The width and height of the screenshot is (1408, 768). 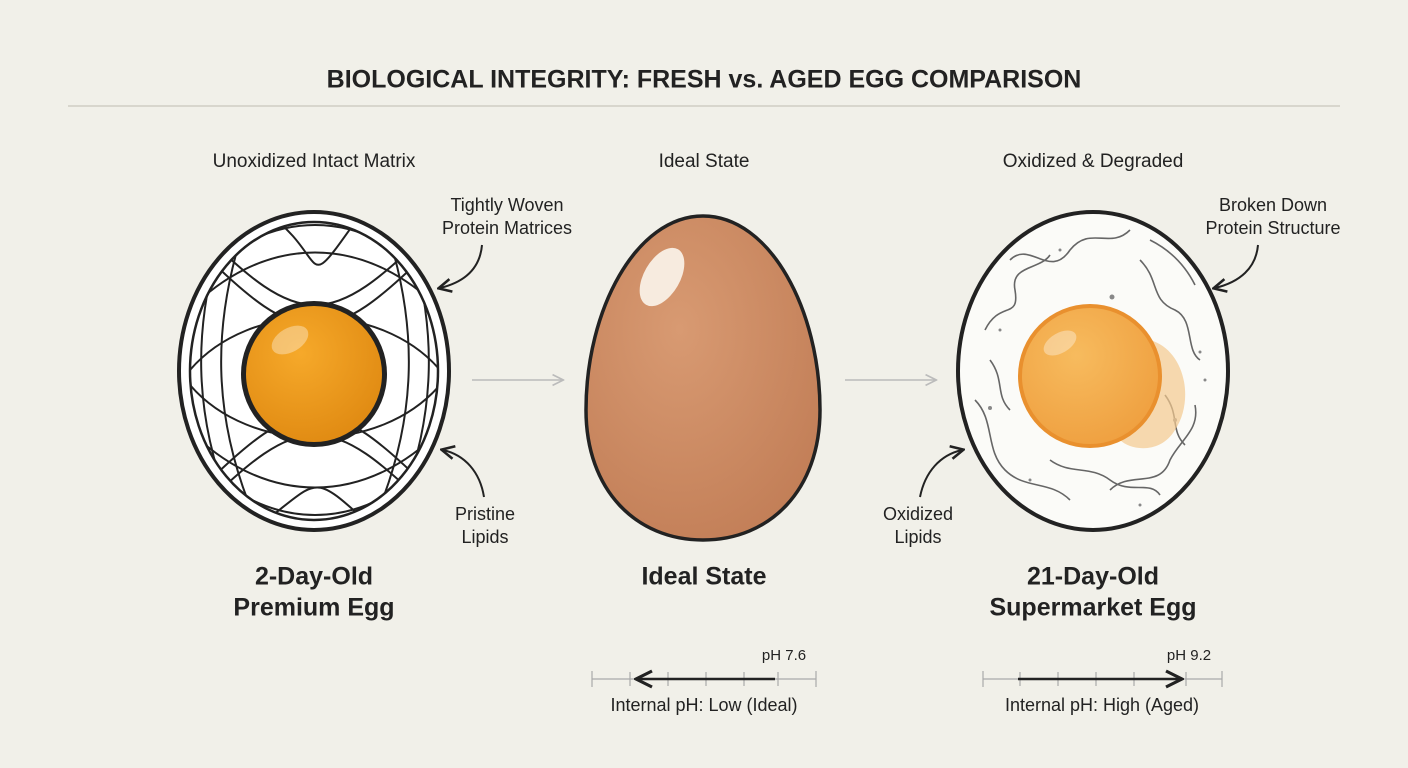 What do you see at coordinates (1102, 705) in the screenshot?
I see `ph-label: Internal pH: High (Aged)` at bounding box center [1102, 705].